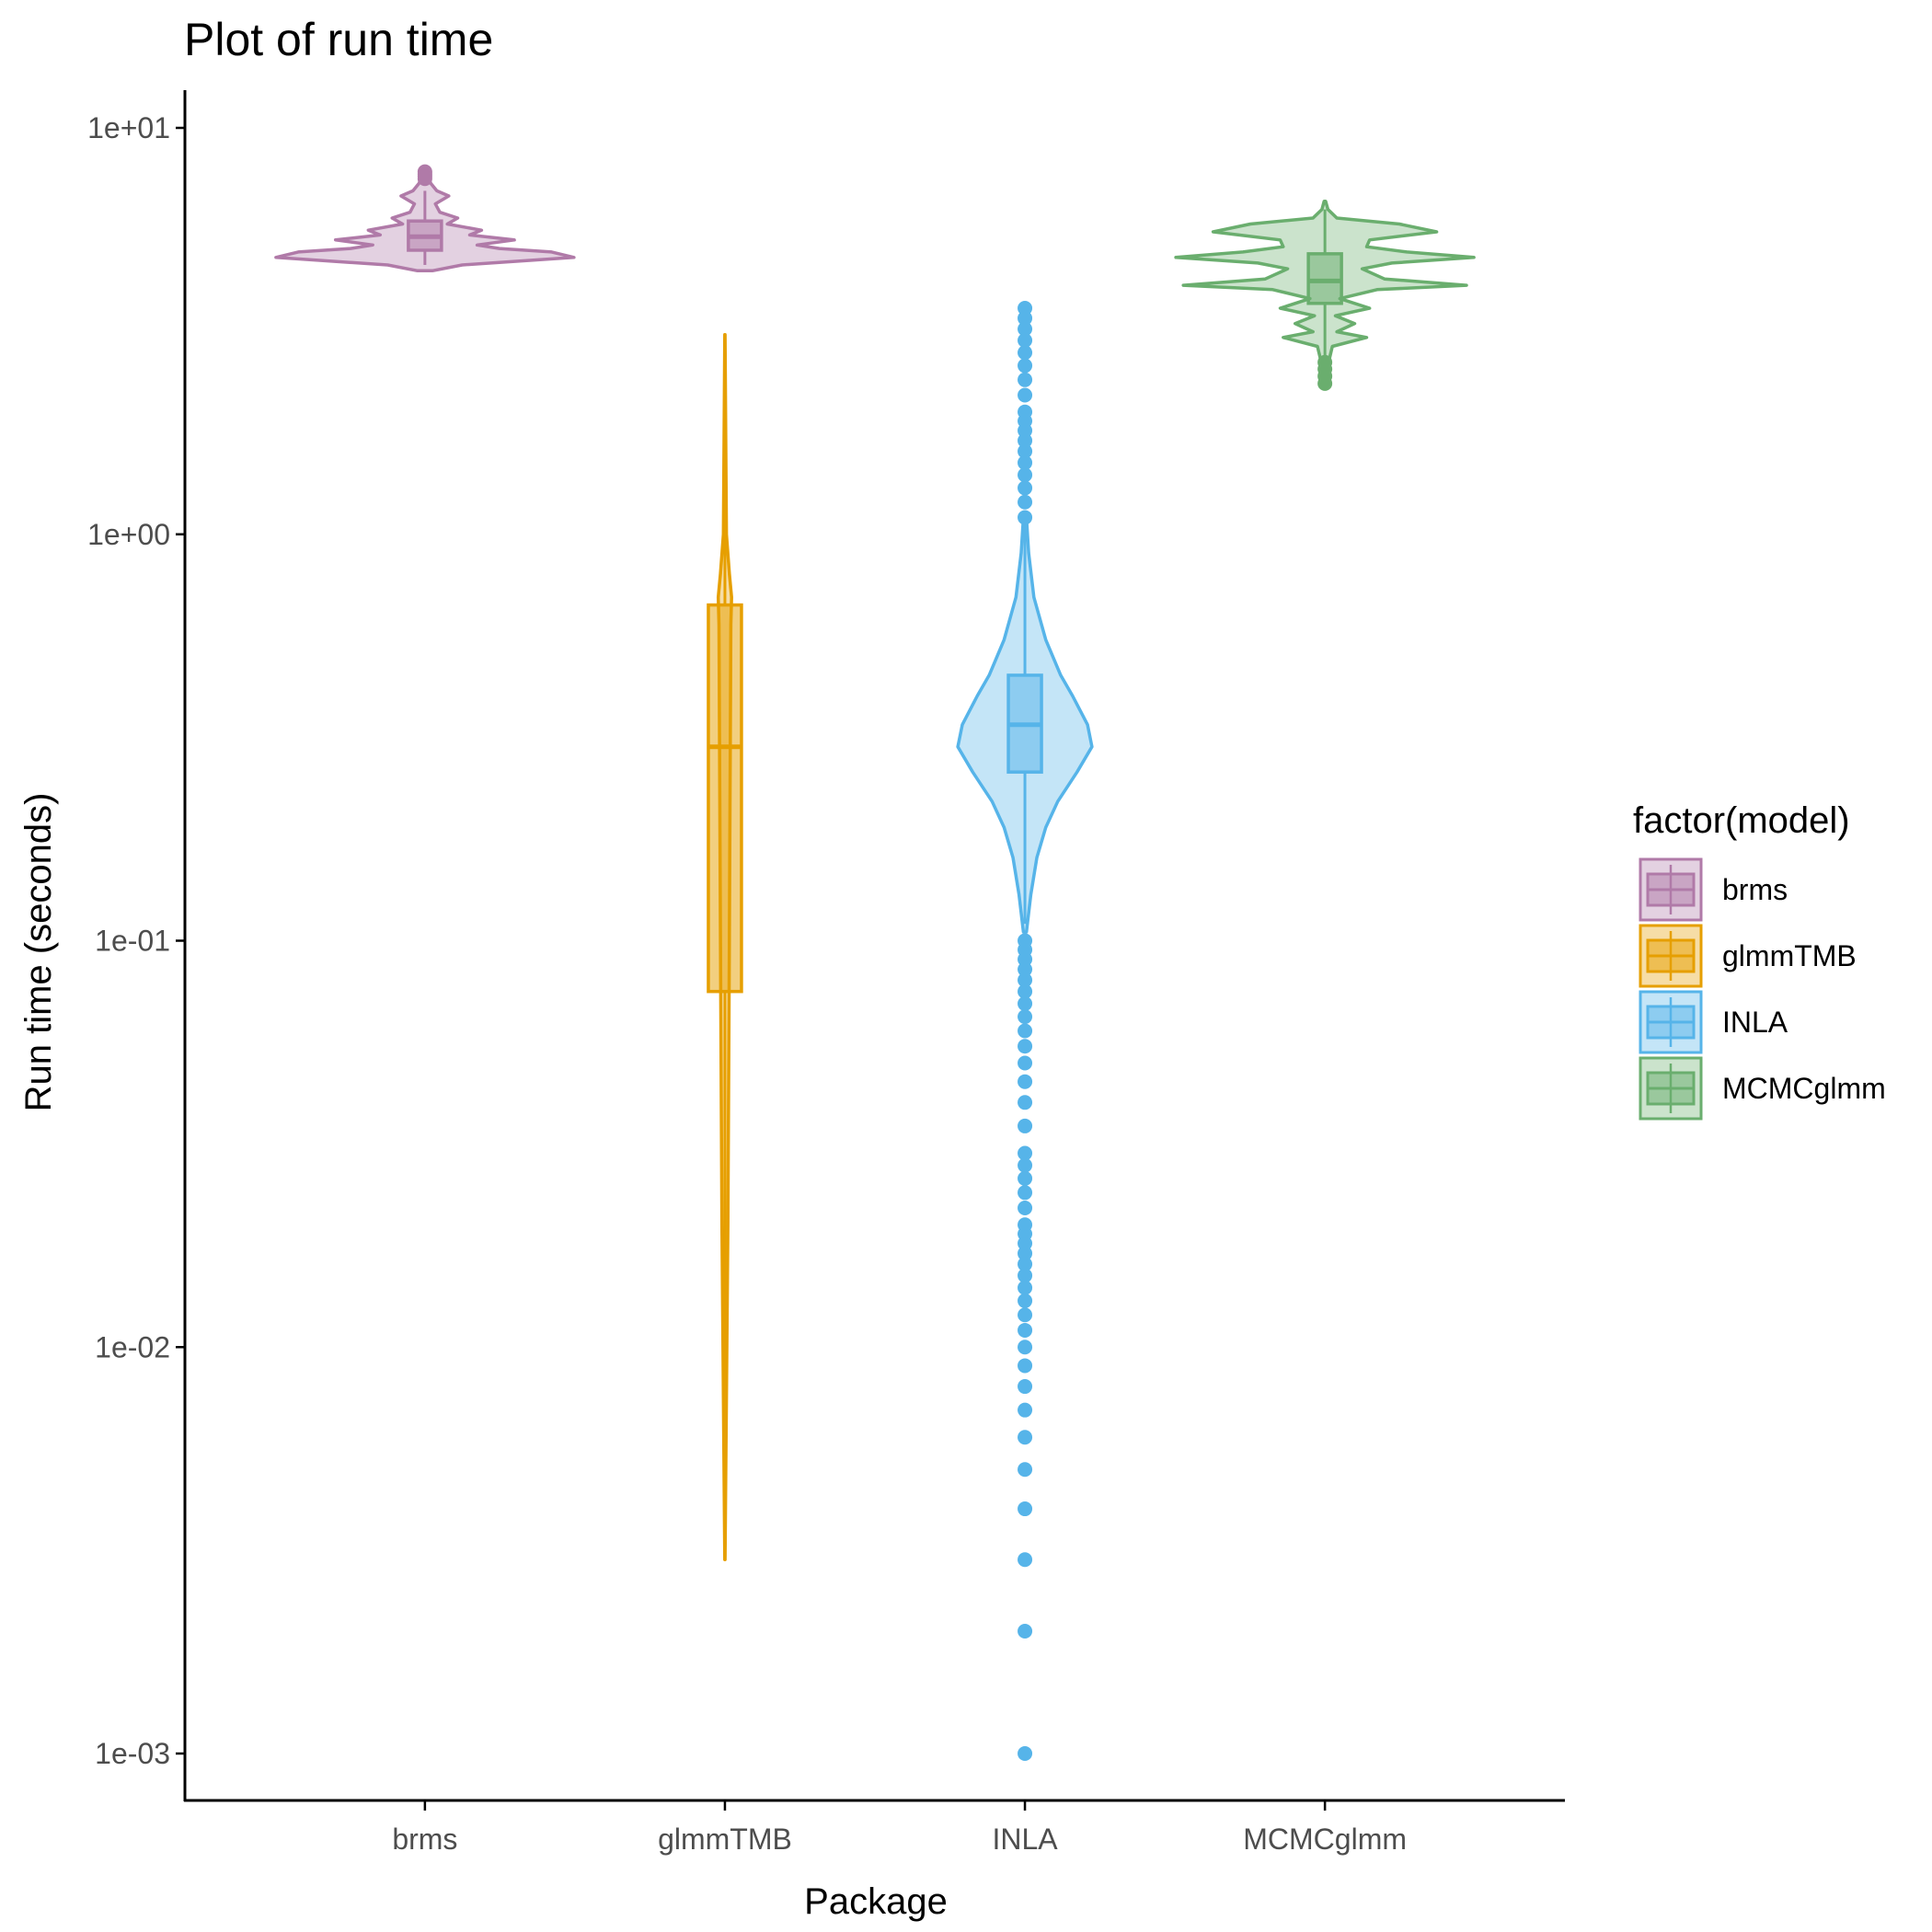 The height and width of the screenshot is (1932, 1932). I want to click on legend-item-brms: brms, so click(1713, 889).